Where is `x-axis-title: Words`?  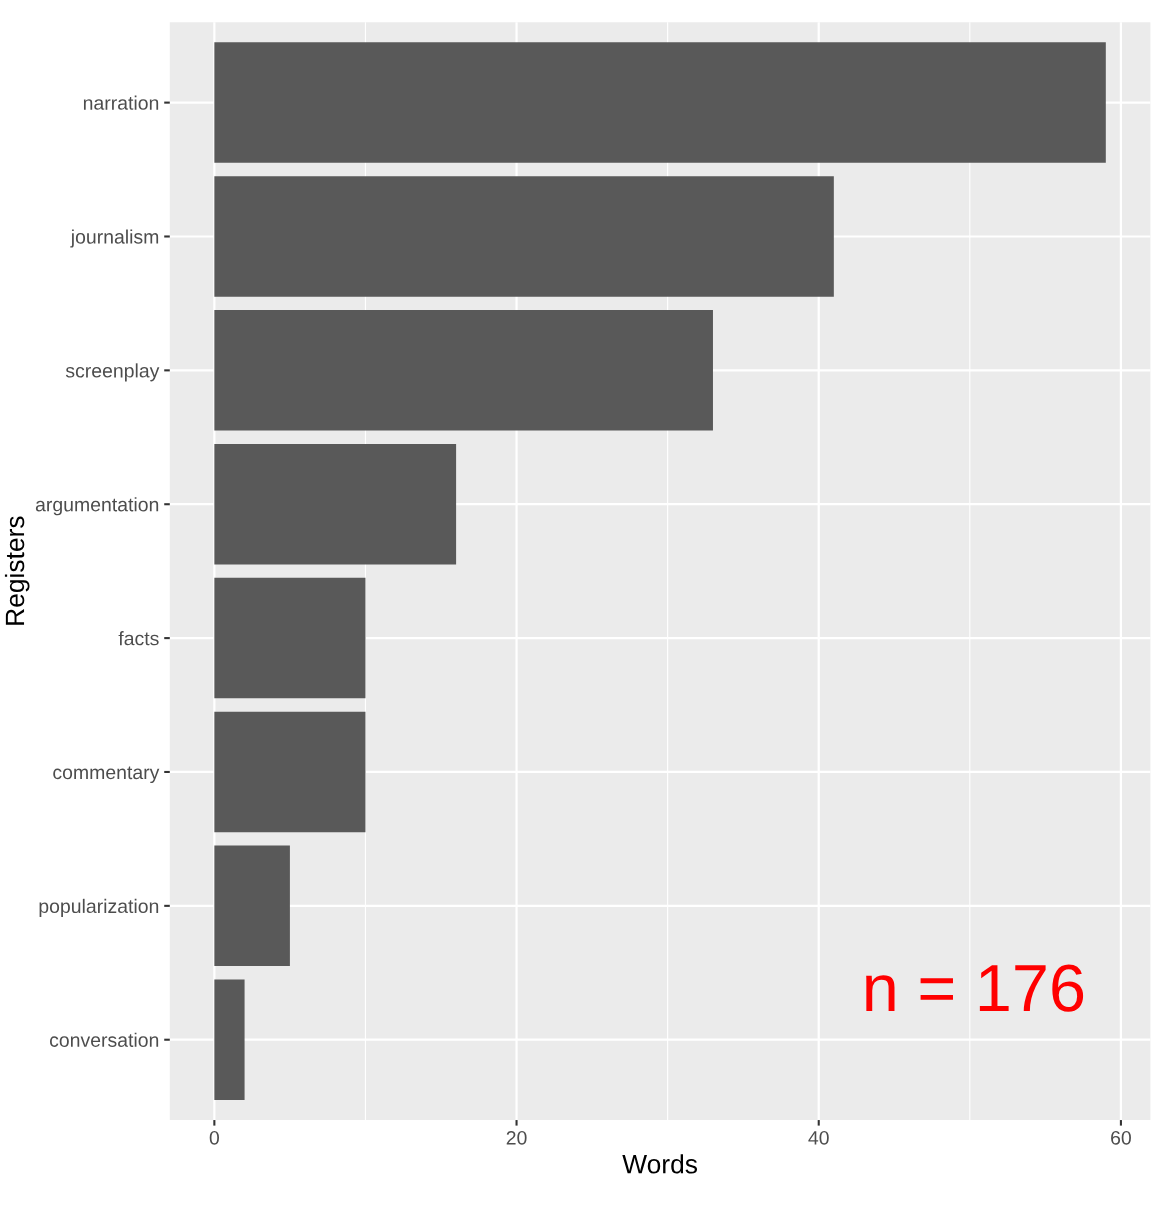 x-axis-title: Words is located at coordinates (660, 1164).